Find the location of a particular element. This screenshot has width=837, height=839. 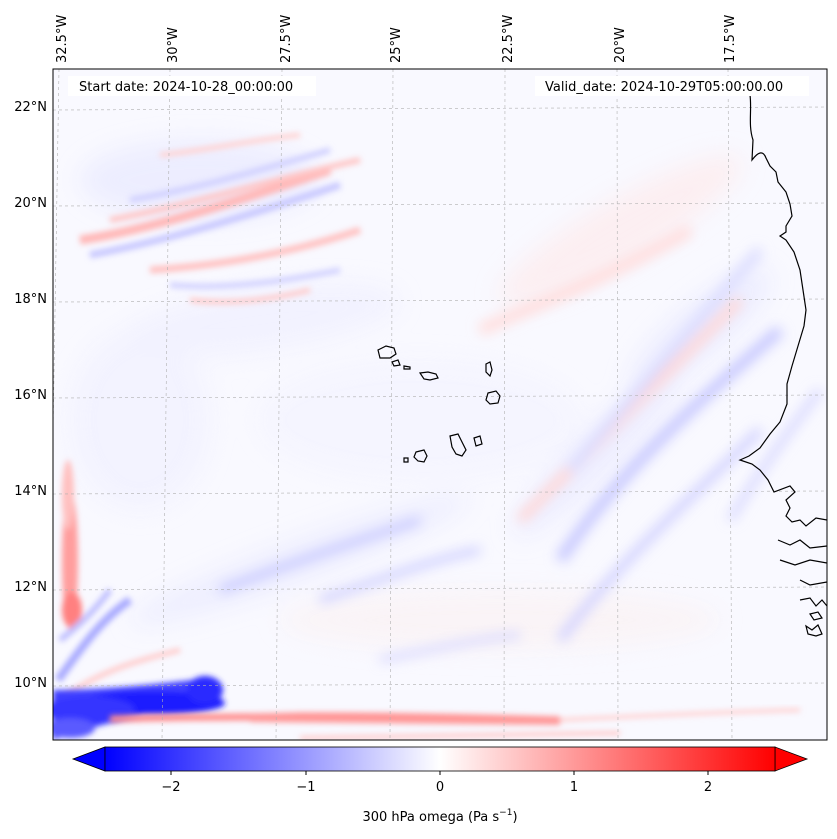

colorbar-tick-label: −2 is located at coordinates (170, 787).